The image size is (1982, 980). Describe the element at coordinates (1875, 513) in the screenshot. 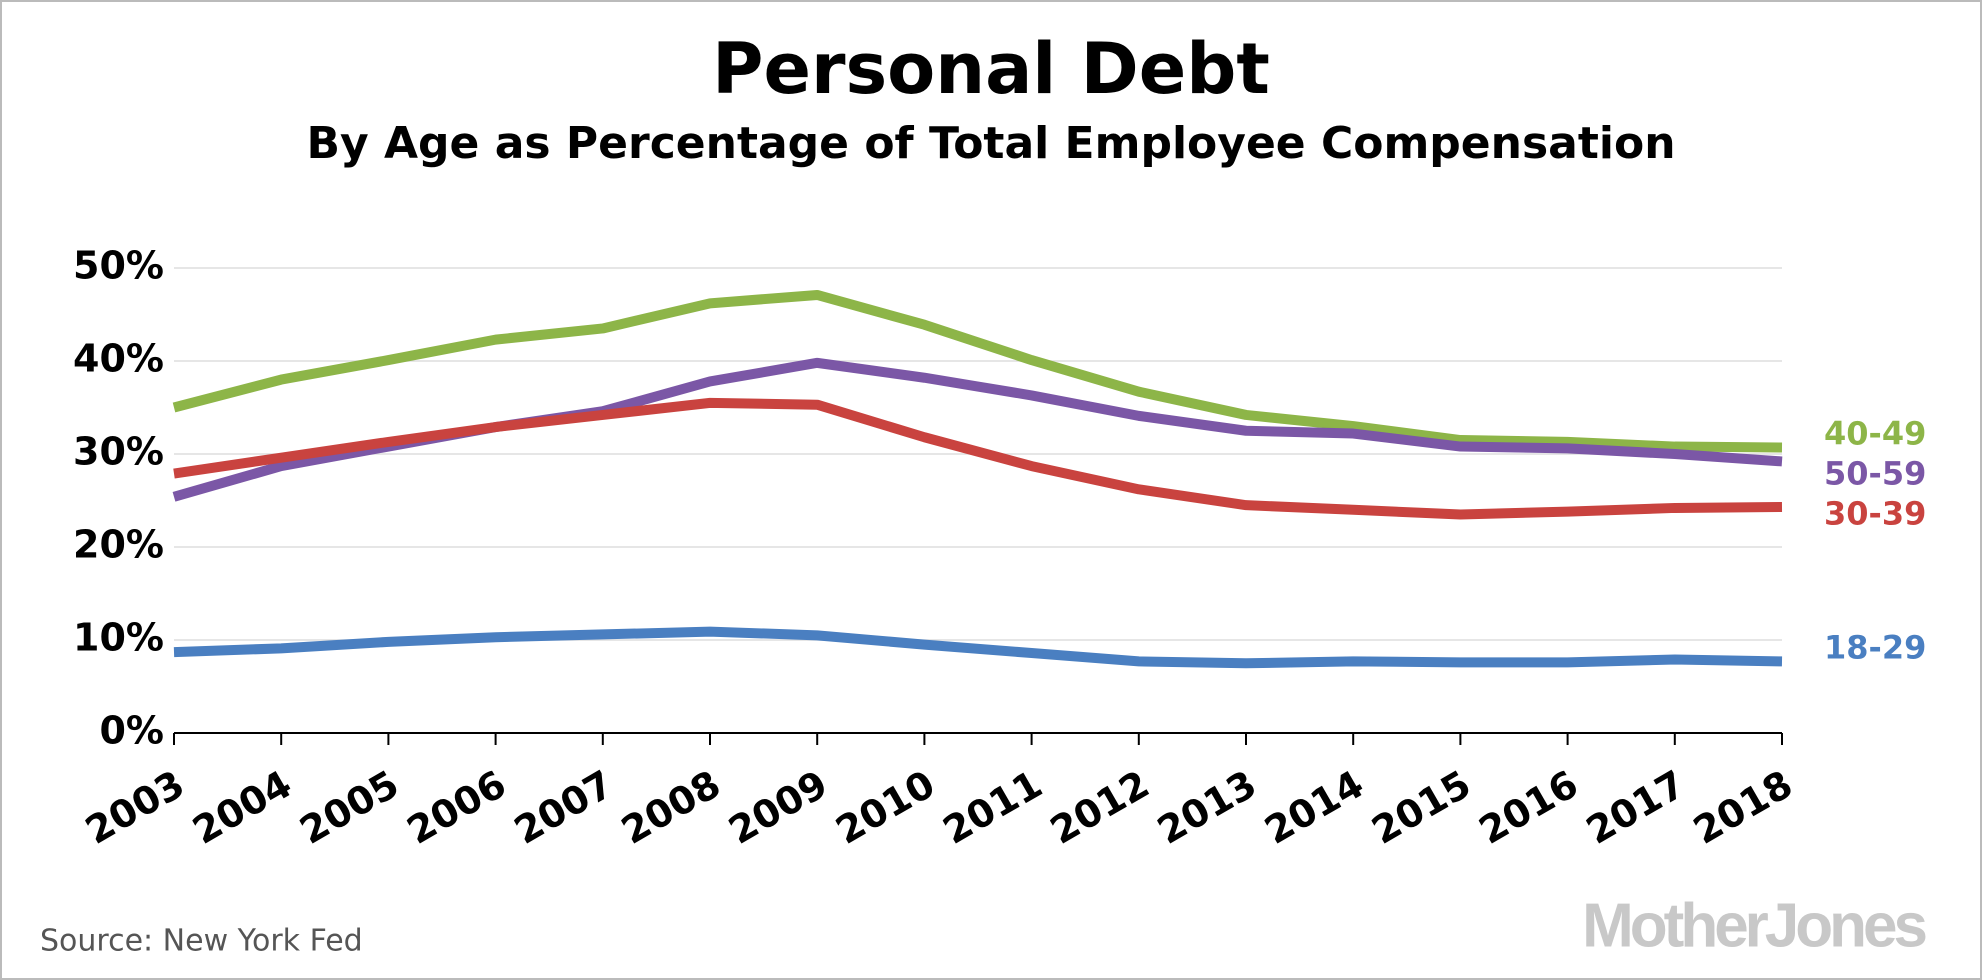

I see `legend-label: 30-39` at that location.